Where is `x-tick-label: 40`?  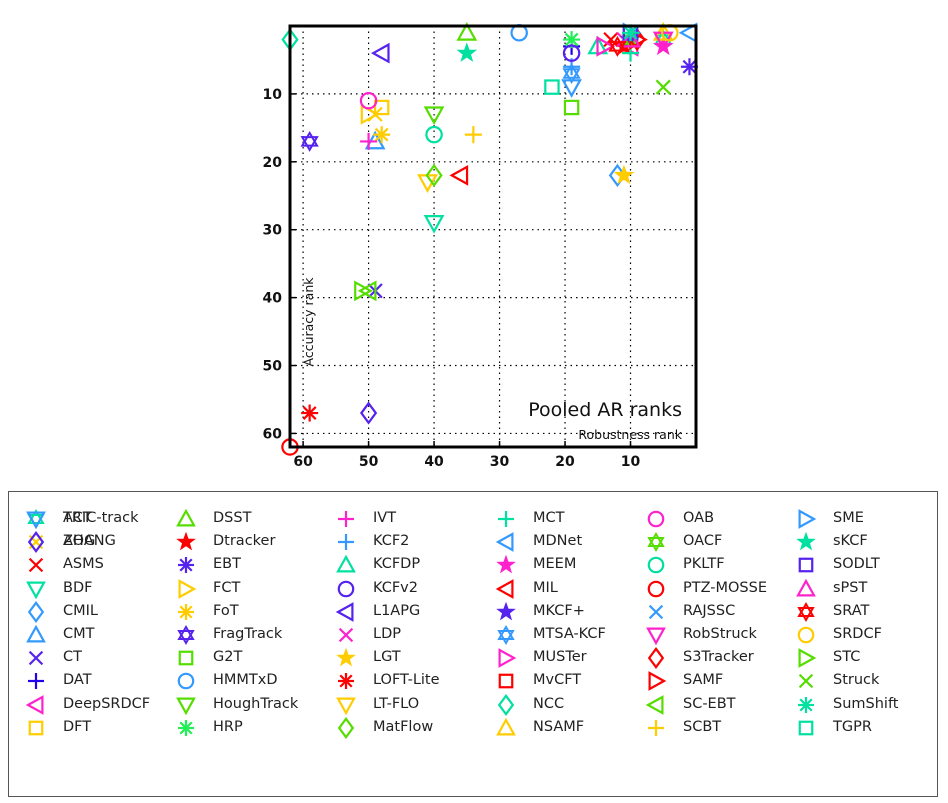
x-tick-label: 40 is located at coordinates (434, 462).